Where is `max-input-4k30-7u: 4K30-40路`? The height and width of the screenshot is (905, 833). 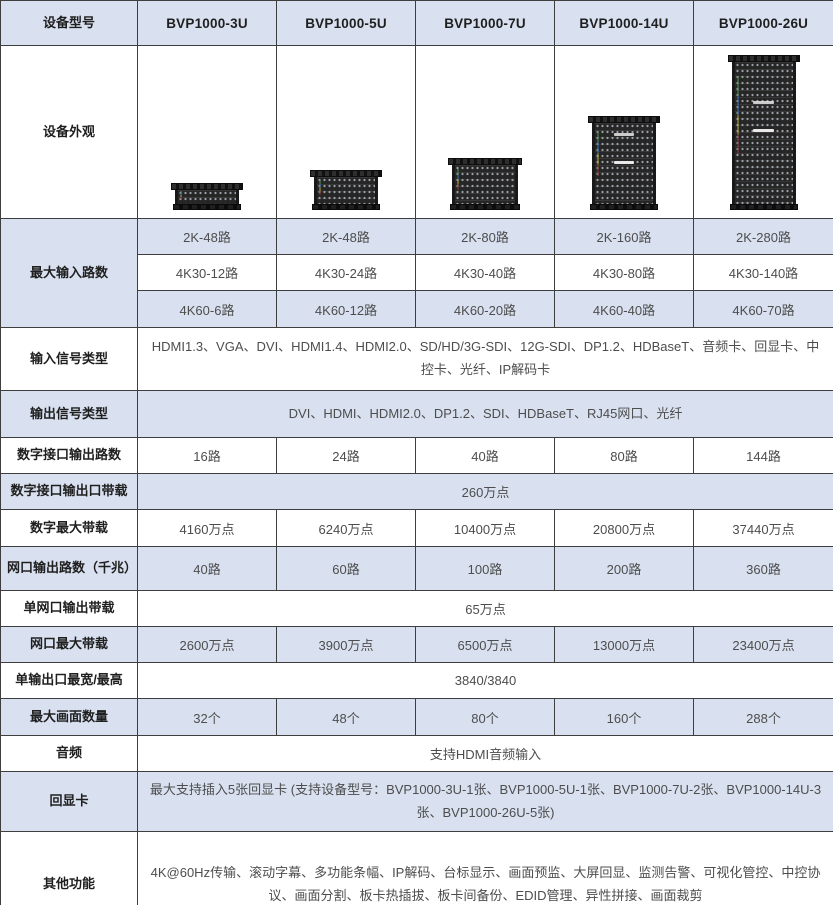 max-input-4k30-7u: 4K30-40路 is located at coordinates (485, 272).